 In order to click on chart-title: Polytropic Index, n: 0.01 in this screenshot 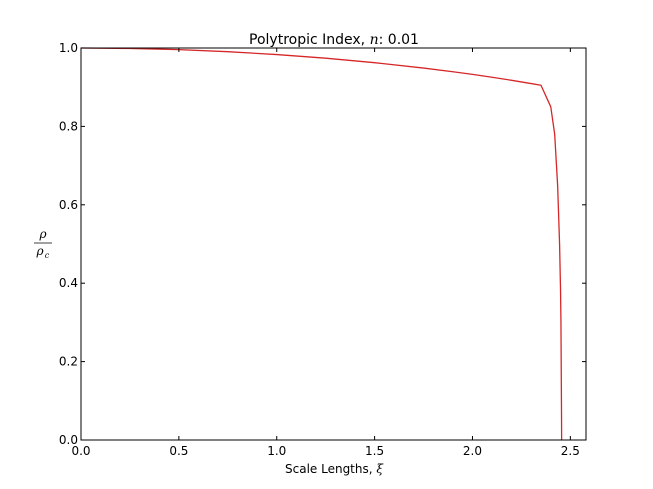, I will do `click(334, 40)`.